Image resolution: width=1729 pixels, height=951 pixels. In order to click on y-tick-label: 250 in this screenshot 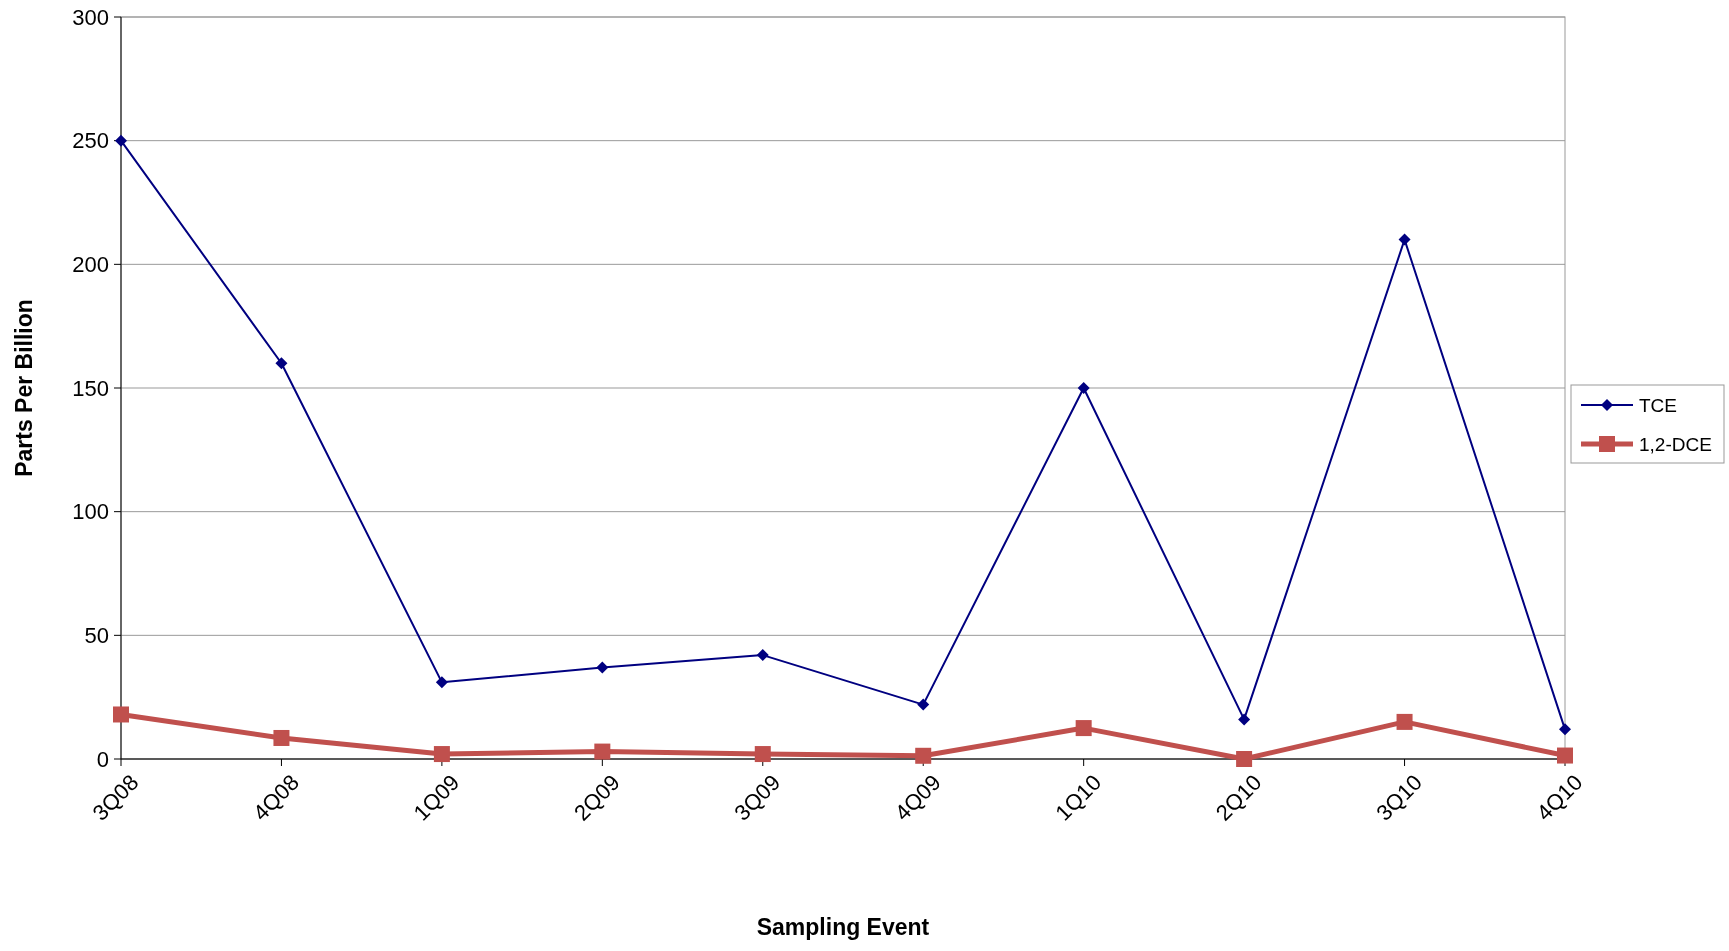, I will do `click(90, 141)`.